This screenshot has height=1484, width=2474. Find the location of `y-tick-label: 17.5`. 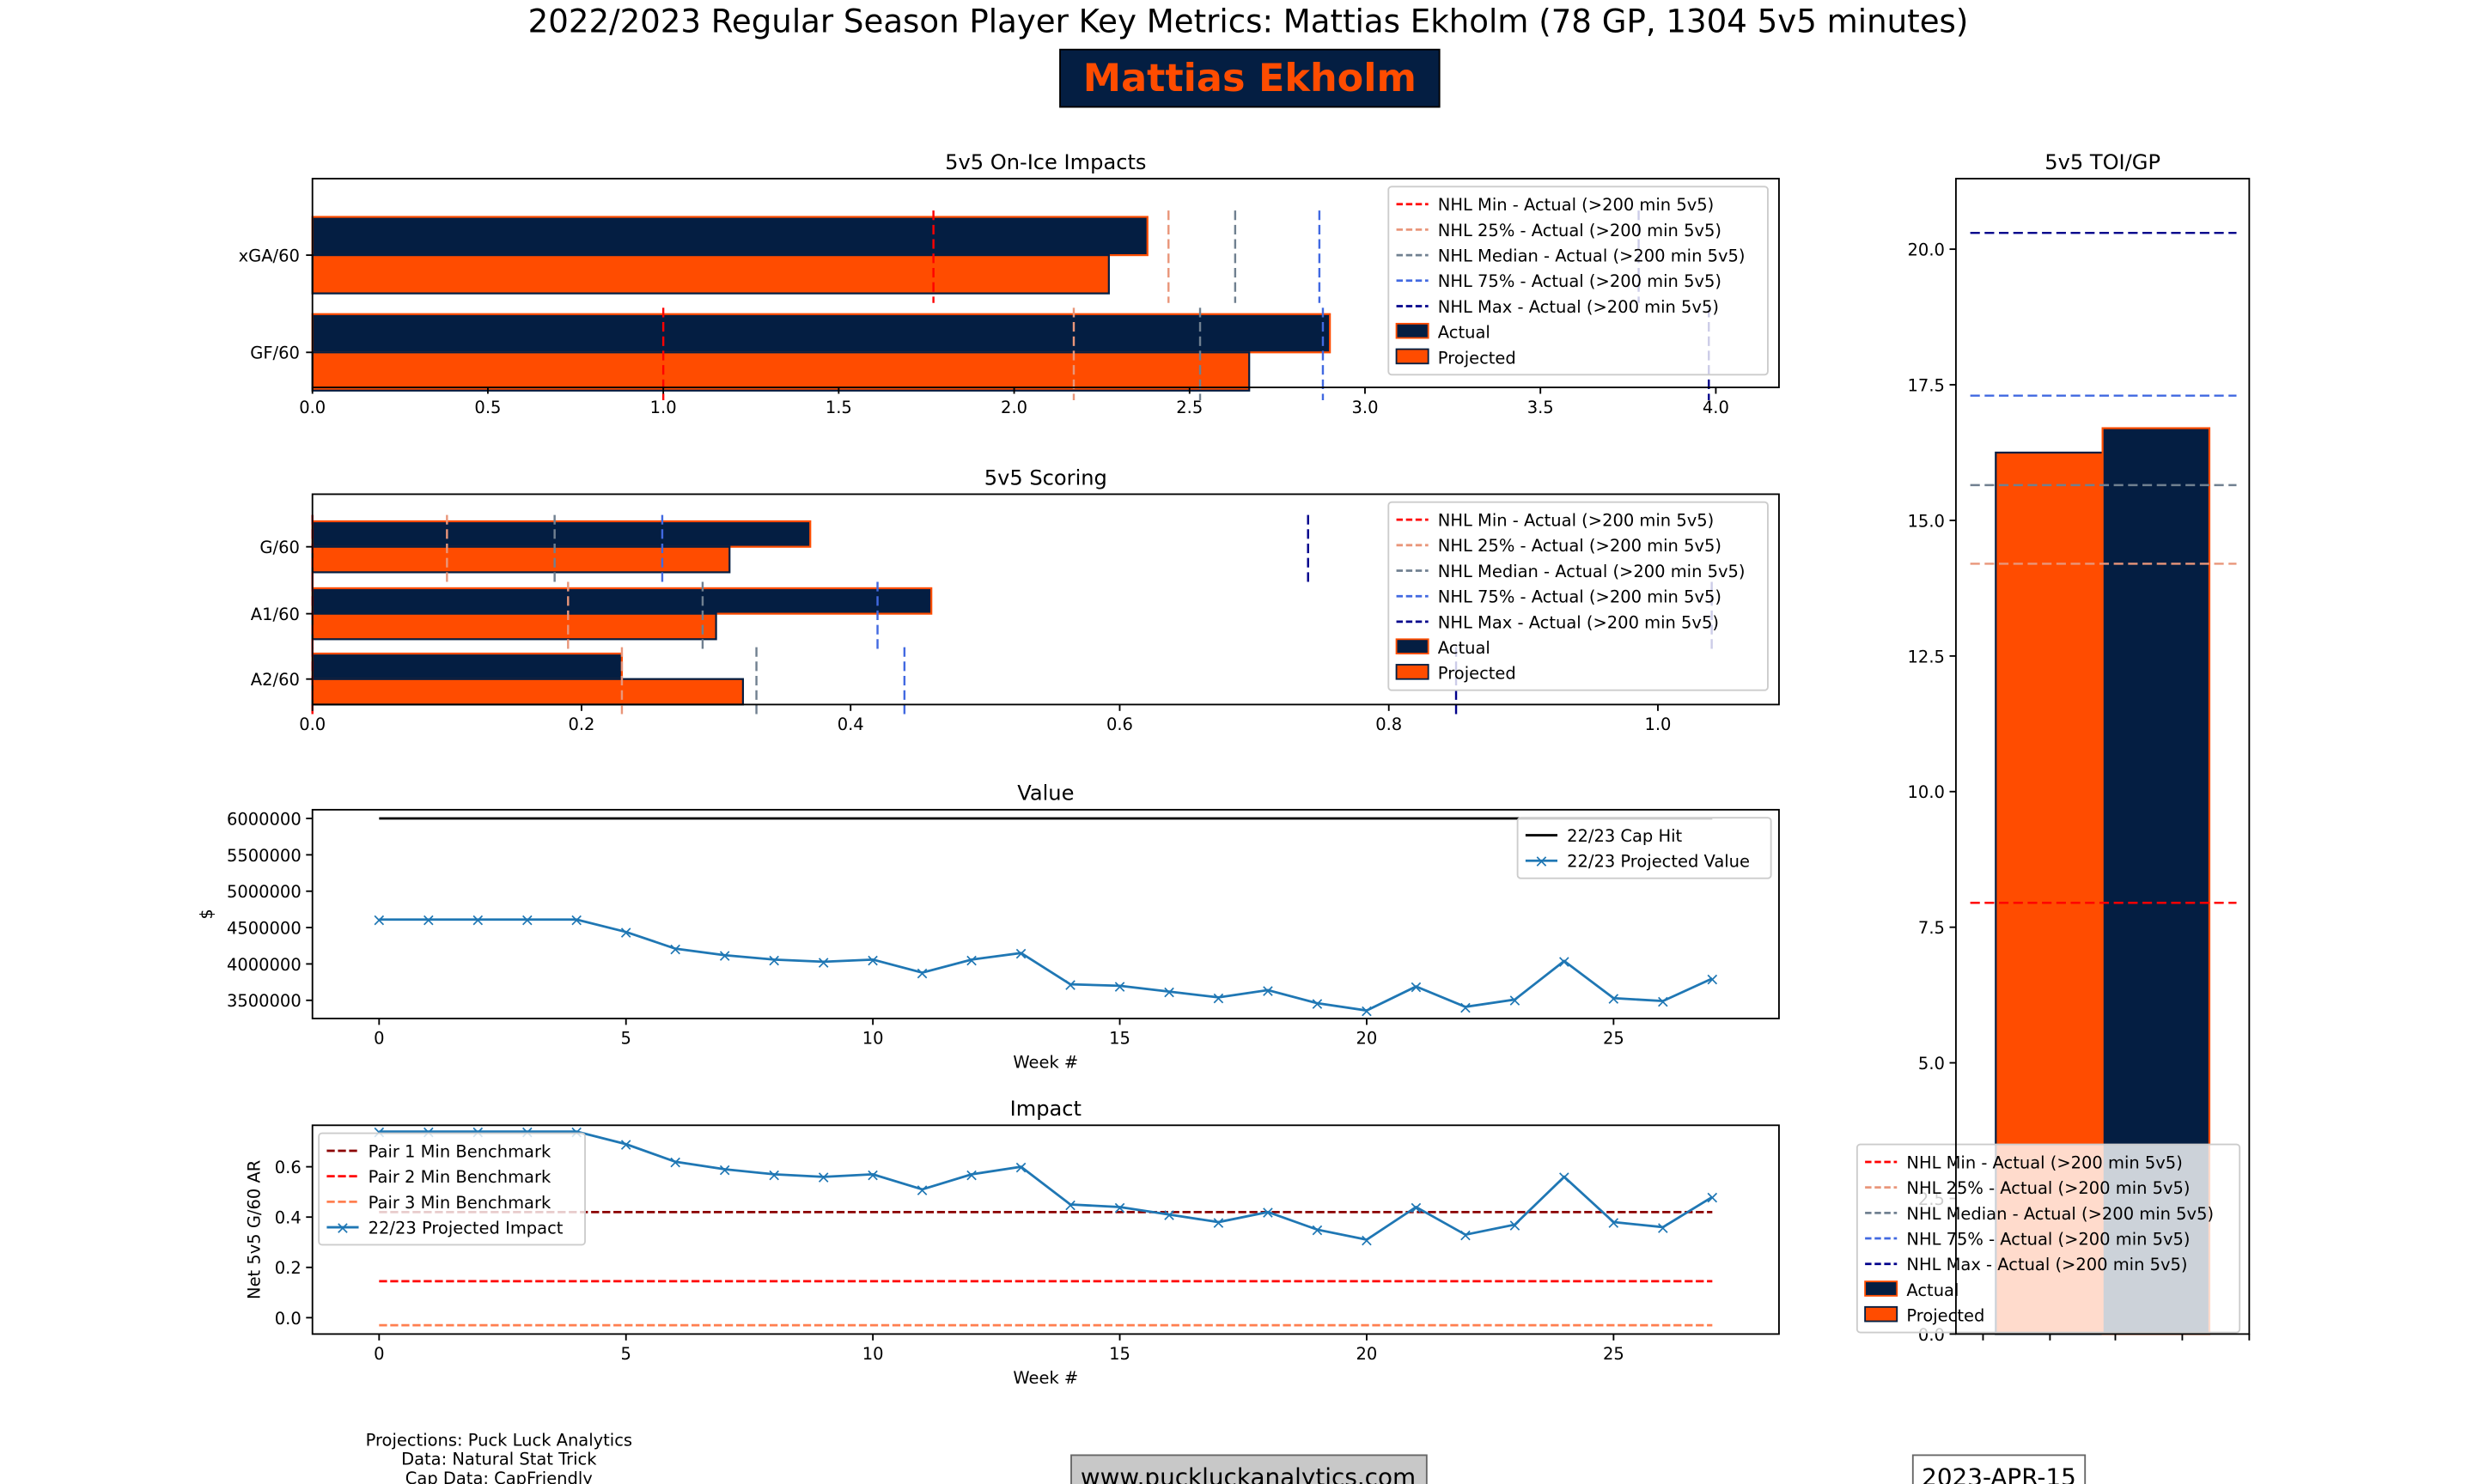

y-tick-label: 17.5 is located at coordinates (1926, 385).